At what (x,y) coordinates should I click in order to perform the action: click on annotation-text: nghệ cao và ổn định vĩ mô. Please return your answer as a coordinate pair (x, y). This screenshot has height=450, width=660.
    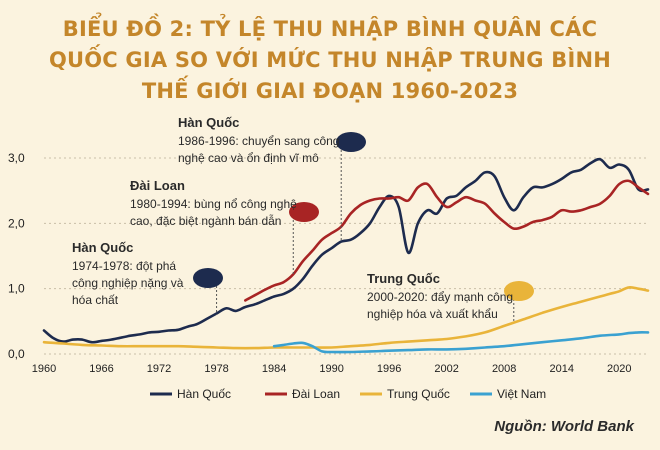
    Looking at the image, I should click on (248, 158).